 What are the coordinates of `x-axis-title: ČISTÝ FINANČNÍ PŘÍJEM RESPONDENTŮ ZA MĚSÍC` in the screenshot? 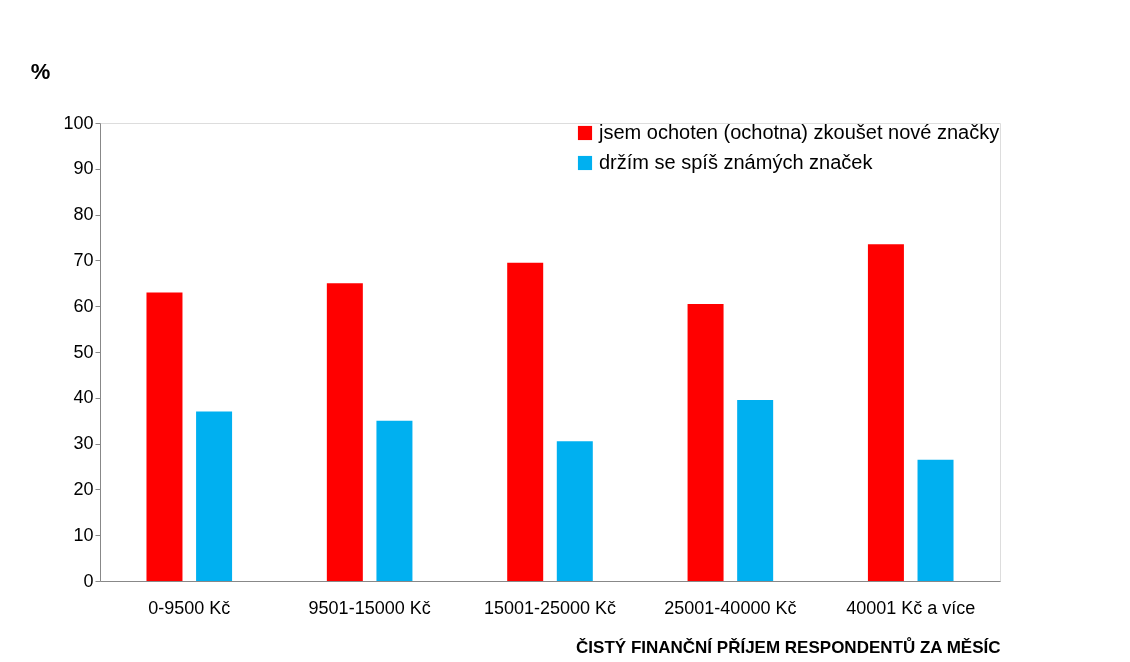 It's located at (788, 646).